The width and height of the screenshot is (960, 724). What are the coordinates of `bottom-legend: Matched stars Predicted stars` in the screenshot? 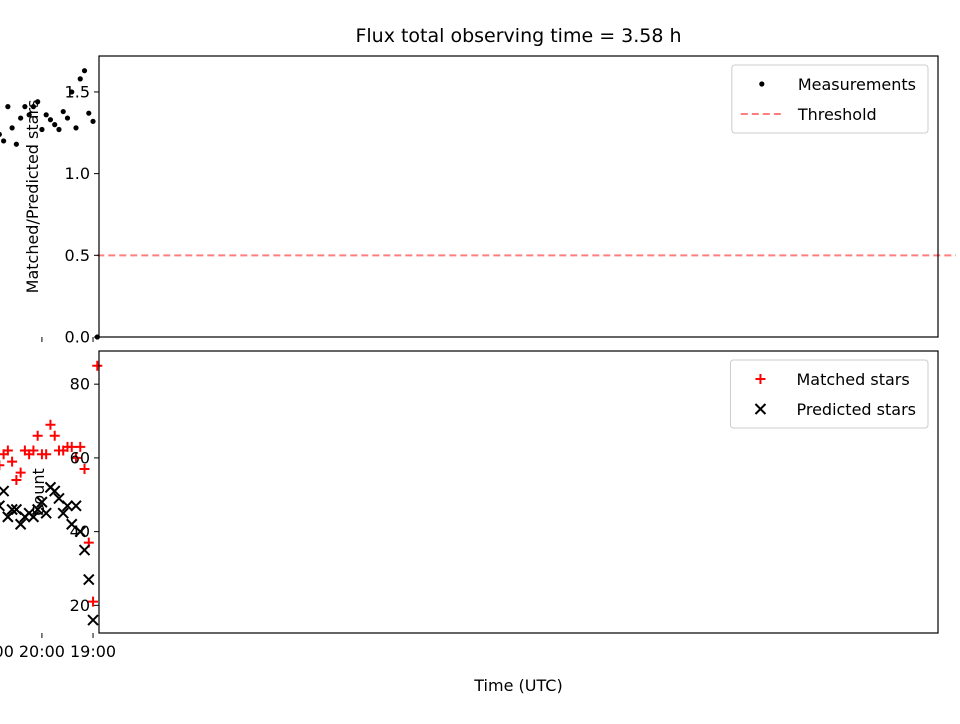 It's located at (829, 394).